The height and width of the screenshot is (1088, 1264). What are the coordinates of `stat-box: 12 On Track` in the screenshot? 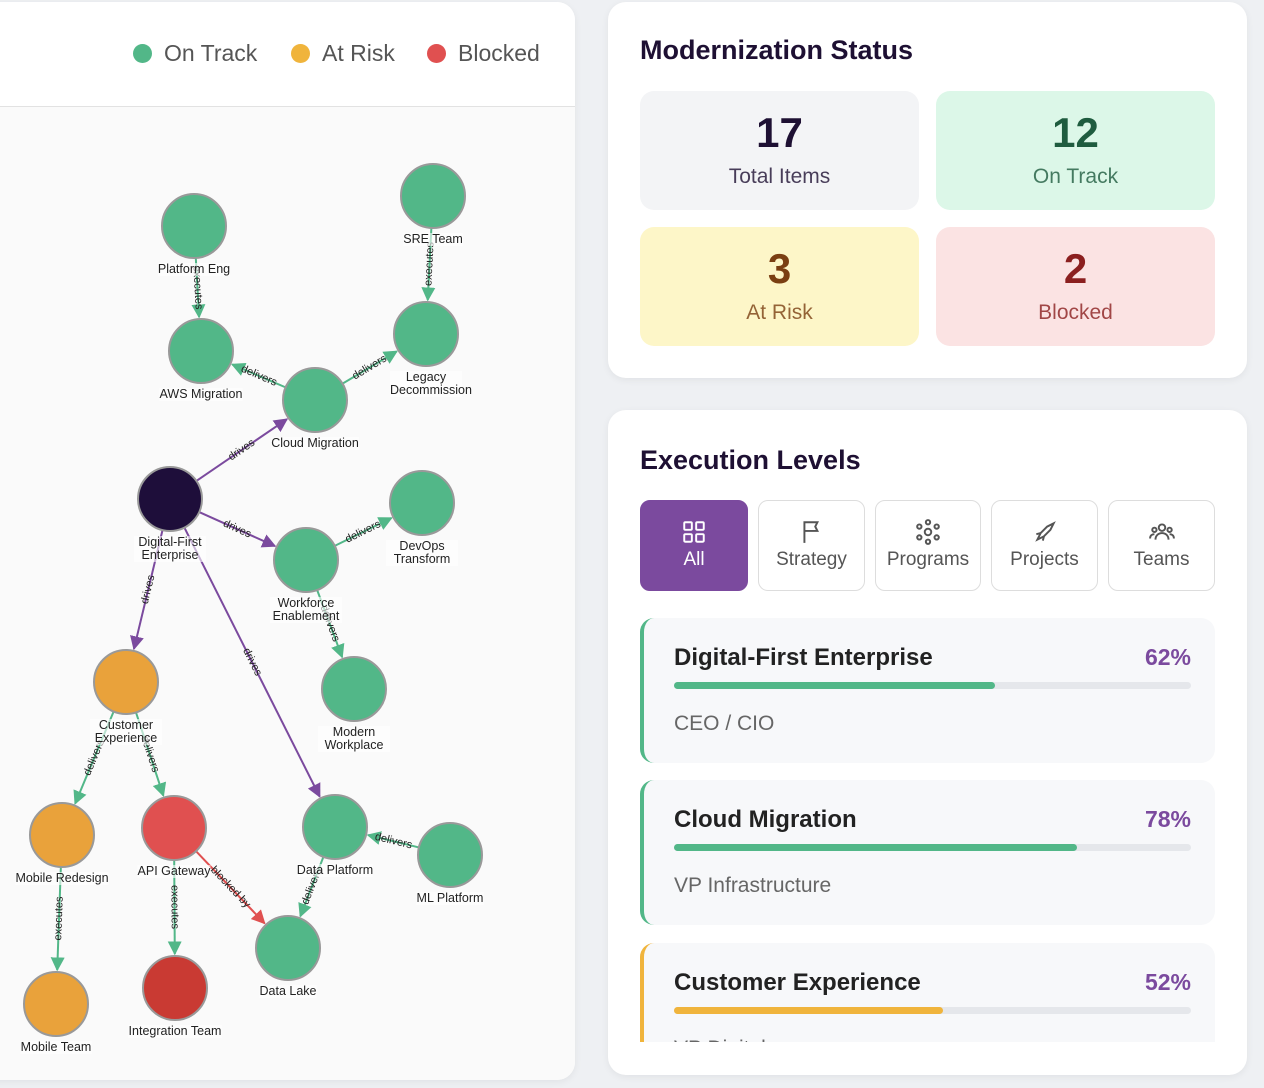 It's located at (1075, 150).